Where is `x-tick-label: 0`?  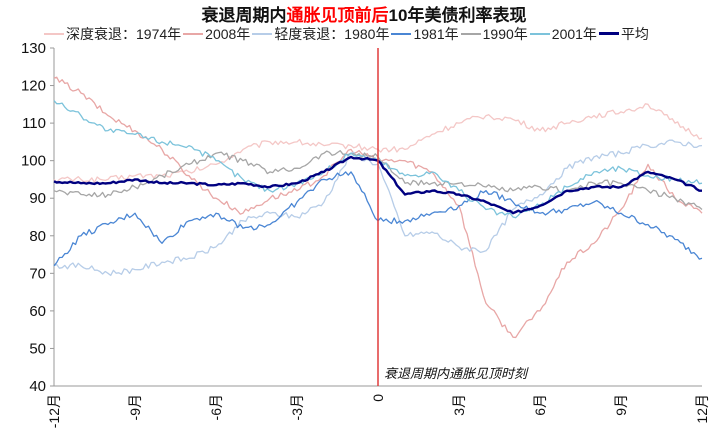
x-tick-label: 0 is located at coordinates (378, 398).